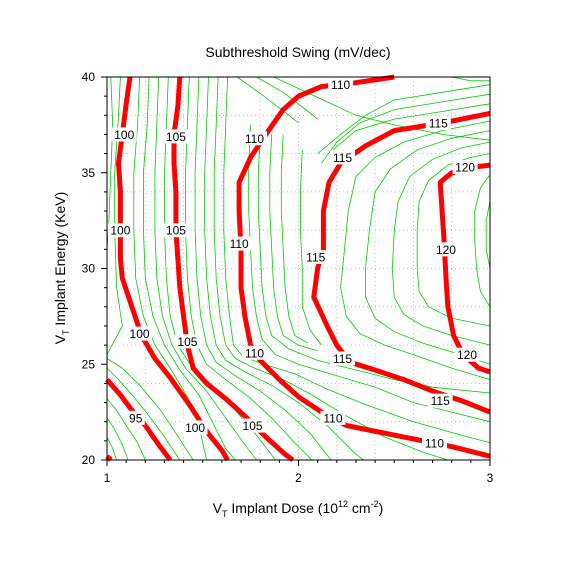  What do you see at coordinates (381, 508) in the screenshot?
I see `x-label-close: )` at bounding box center [381, 508].